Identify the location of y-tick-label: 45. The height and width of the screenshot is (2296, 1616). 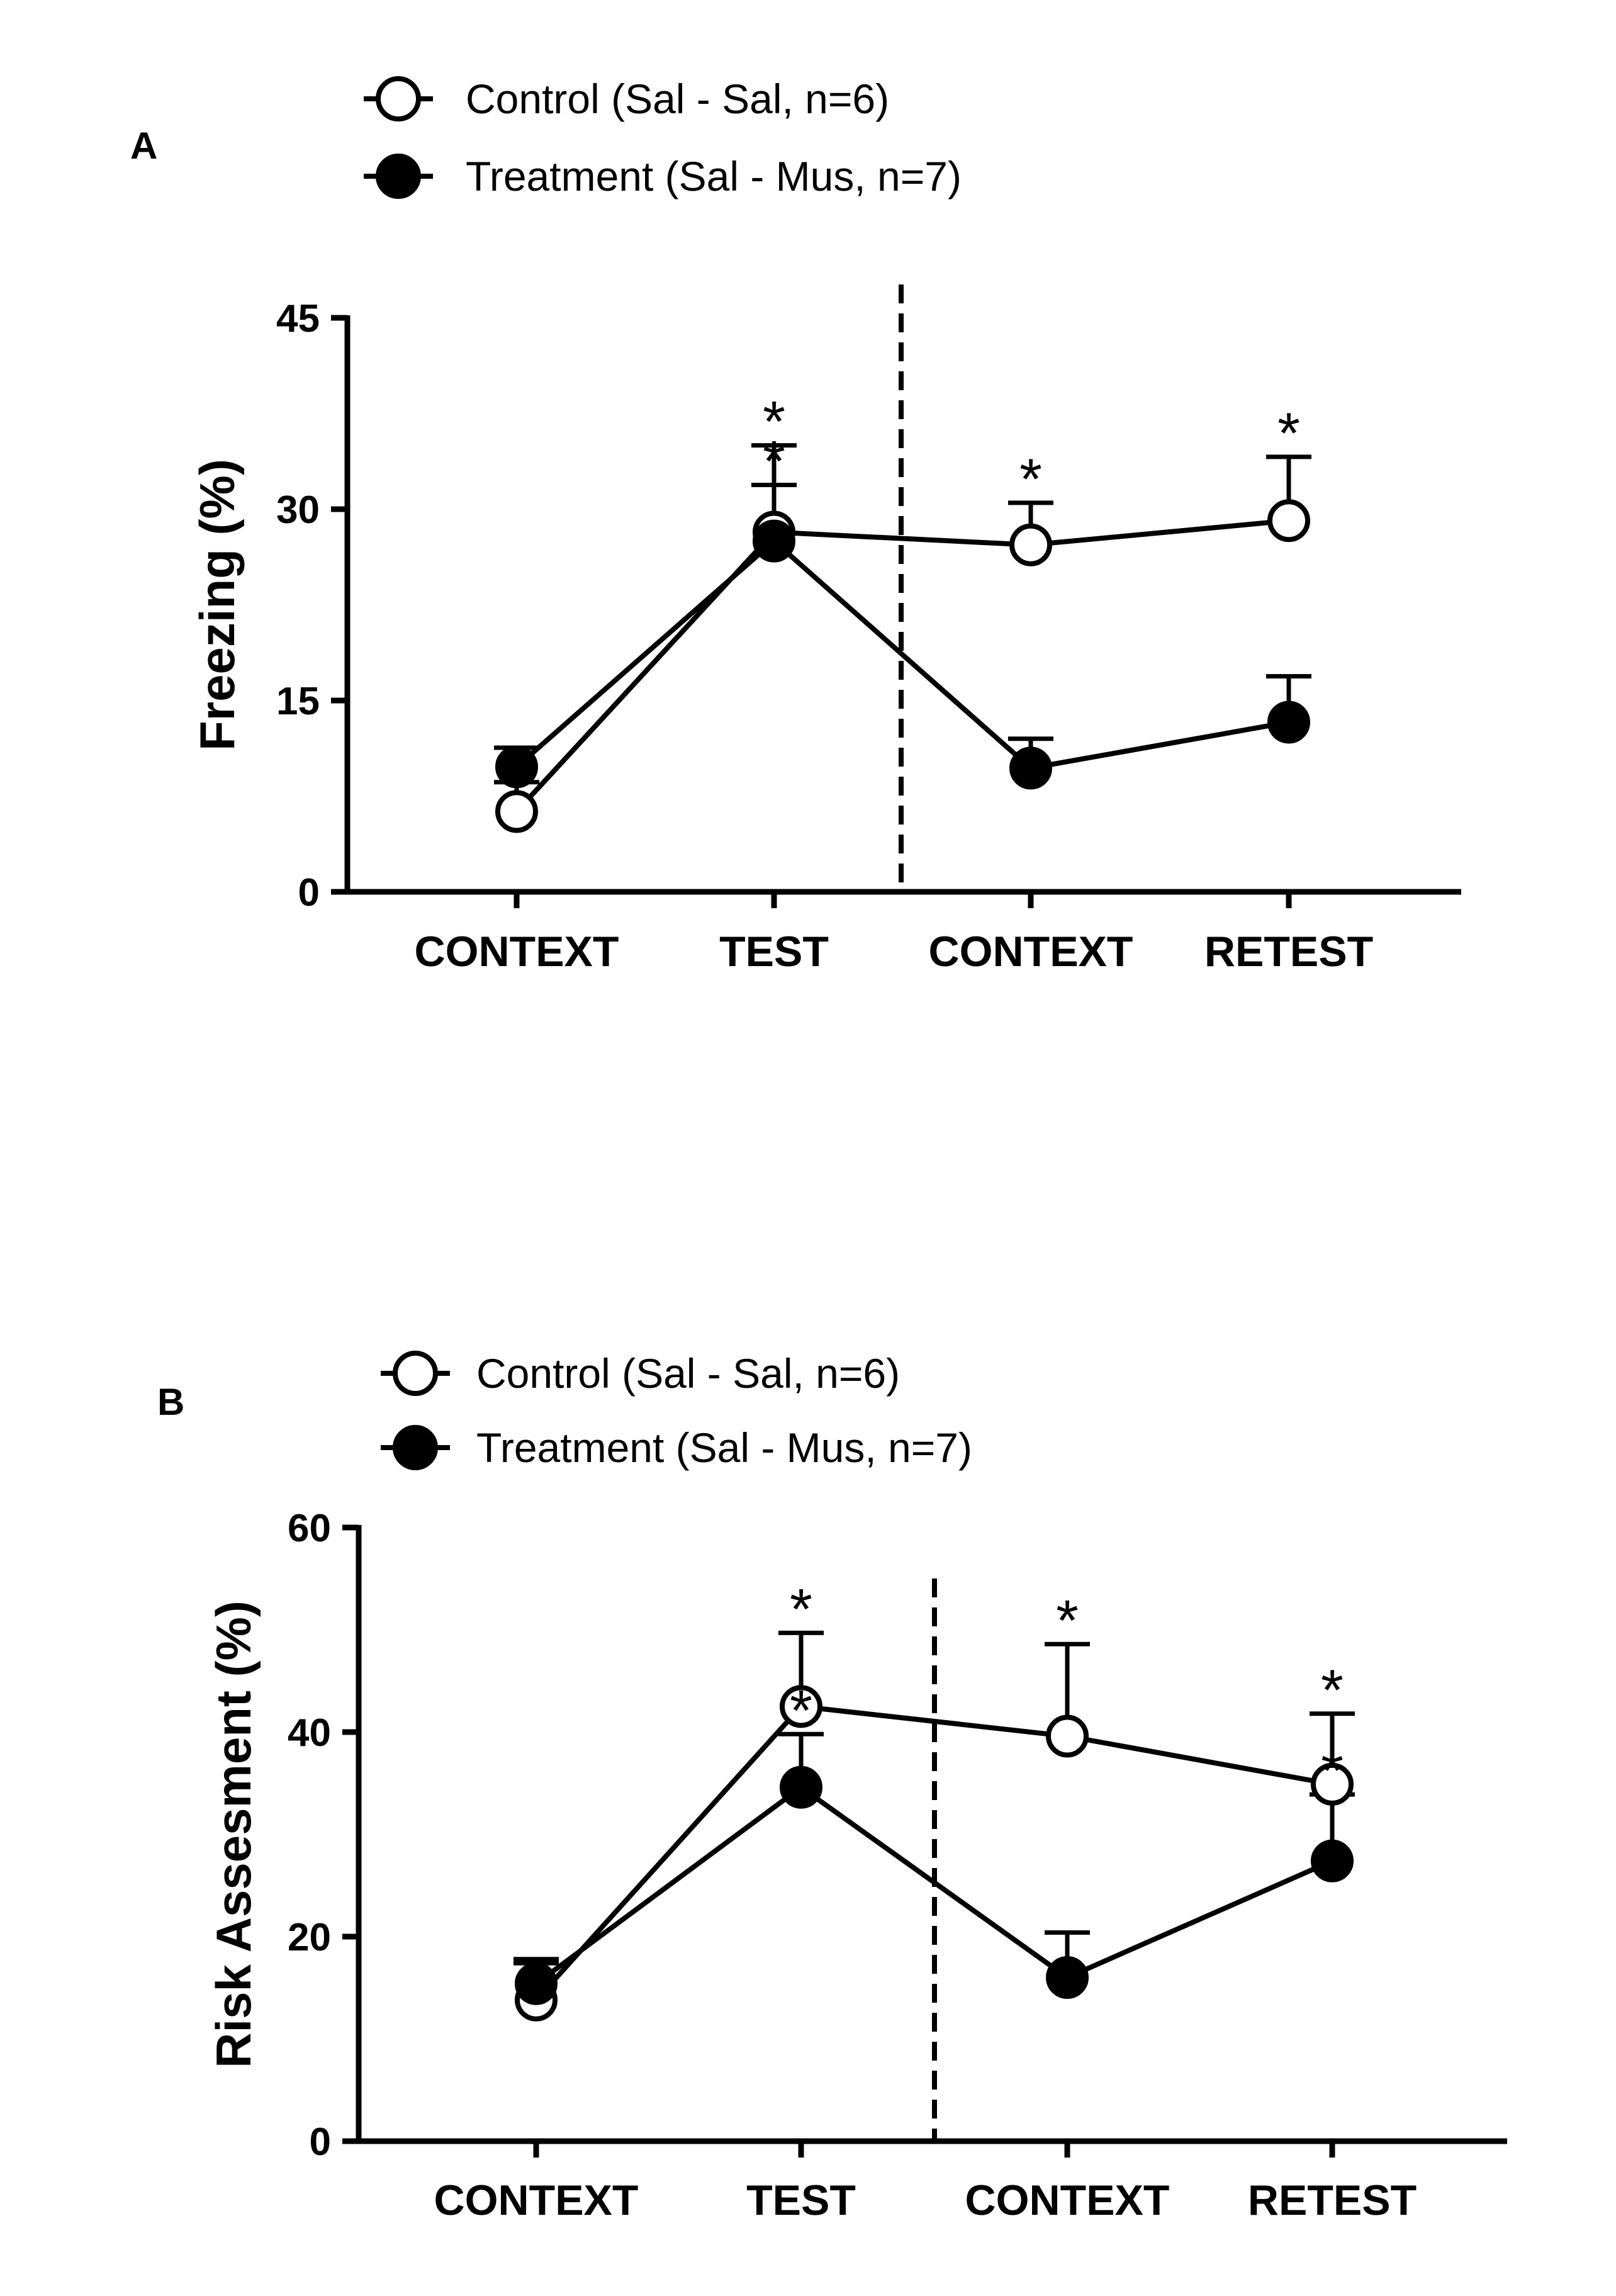
(298, 318).